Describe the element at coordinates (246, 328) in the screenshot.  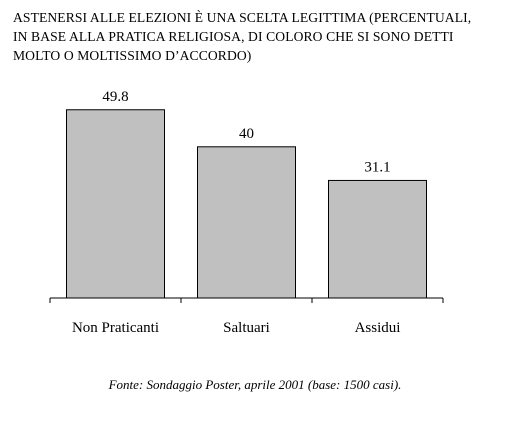
I see `x-tick-label-2: Saltuari` at that location.